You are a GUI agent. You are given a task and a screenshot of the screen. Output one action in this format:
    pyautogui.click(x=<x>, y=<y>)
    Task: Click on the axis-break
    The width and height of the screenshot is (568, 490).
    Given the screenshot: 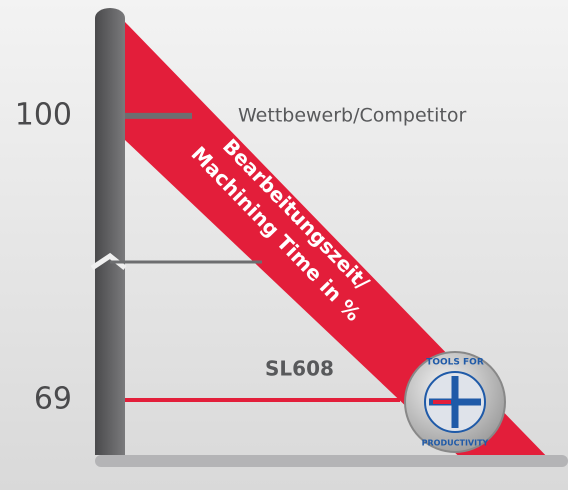 What is the action you would take?
    pyautogui.click(x=108, y=261)
    